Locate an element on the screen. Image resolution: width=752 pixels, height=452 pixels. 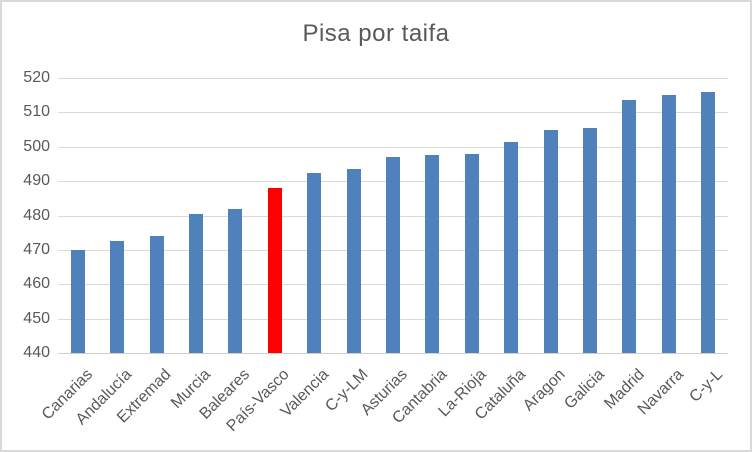
x-axis-line is located at coordinates (393, 353).